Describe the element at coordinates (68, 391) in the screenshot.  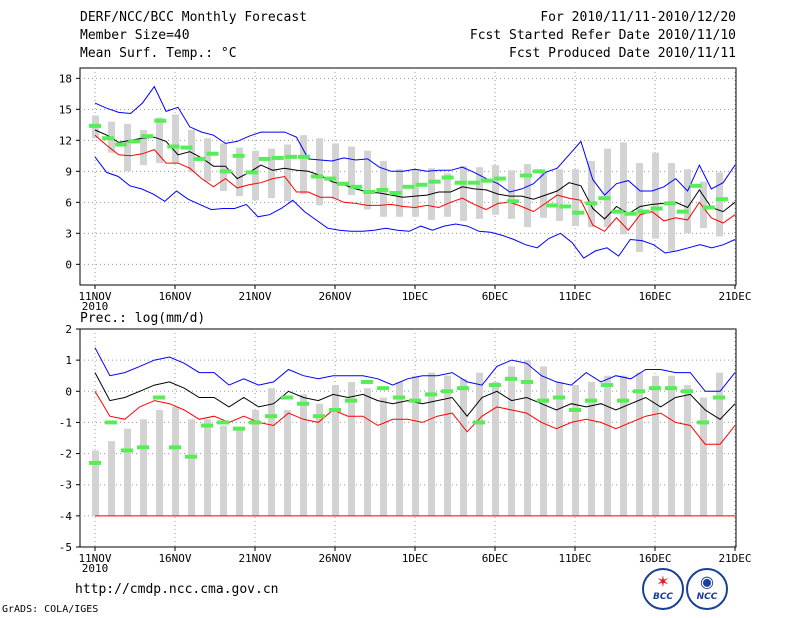
I see `y-tick-label: 0` at that location.